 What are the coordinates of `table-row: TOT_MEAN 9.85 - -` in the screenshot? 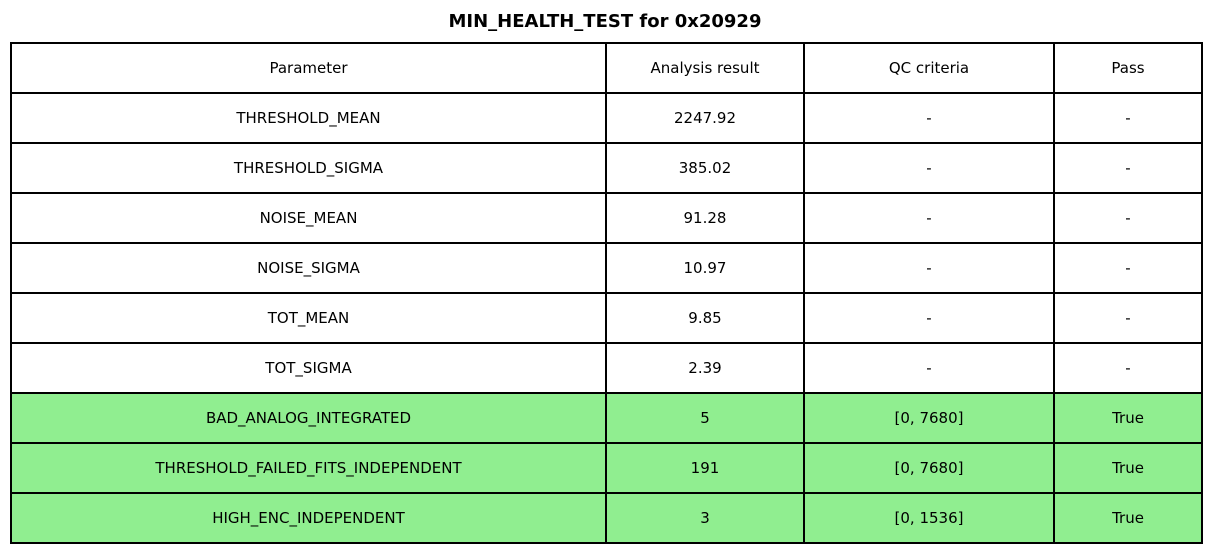 It's located at (606, 318).